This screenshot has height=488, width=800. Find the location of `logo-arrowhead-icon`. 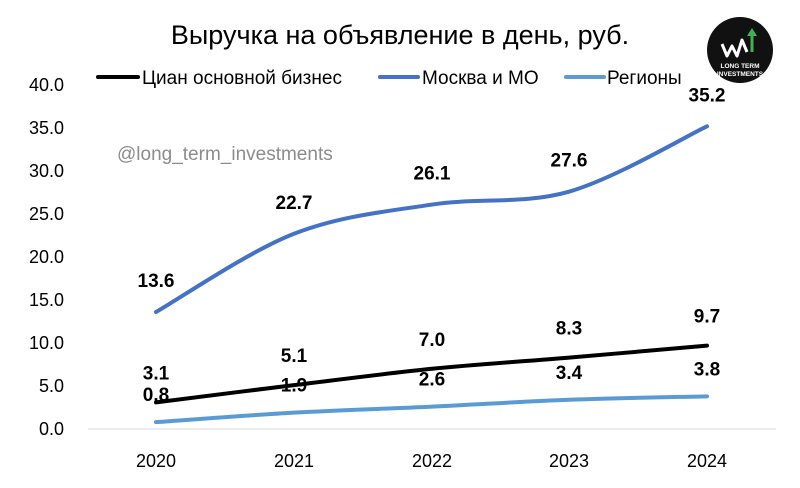

logo-arrowhead-icon is located at coordinates (752, 32).